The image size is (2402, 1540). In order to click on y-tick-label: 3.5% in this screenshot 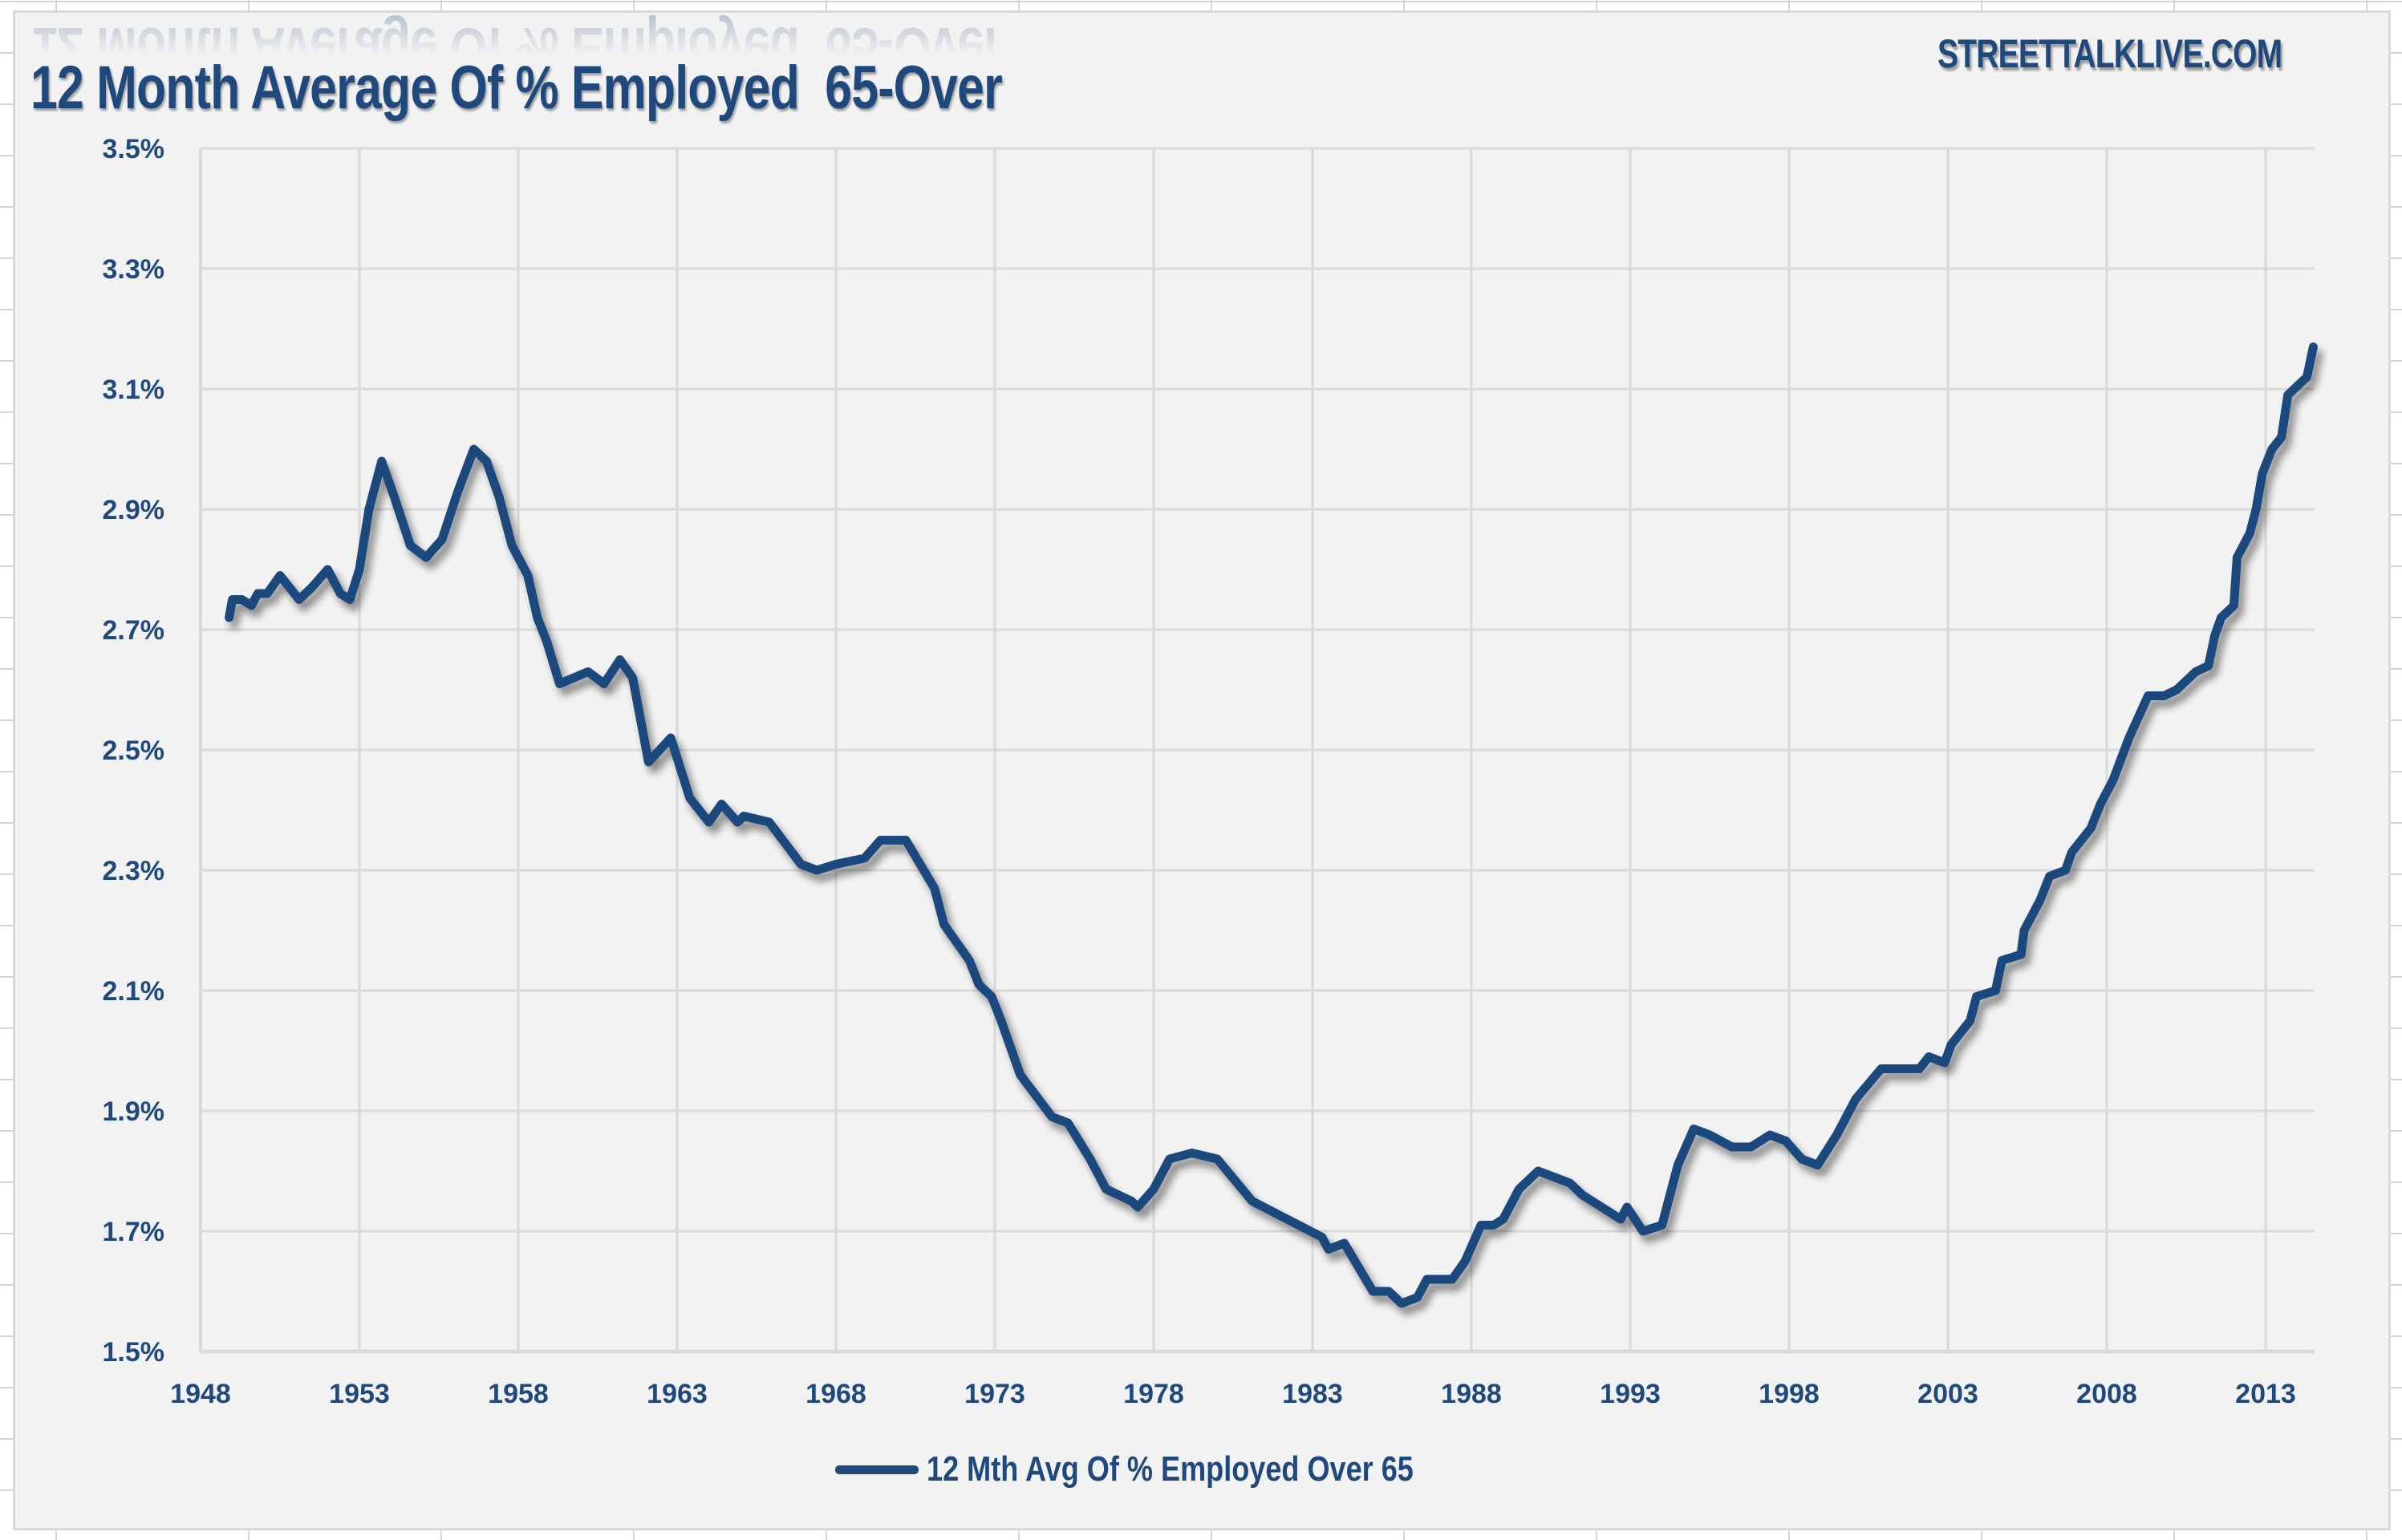, I will do `click(134, 149)`.